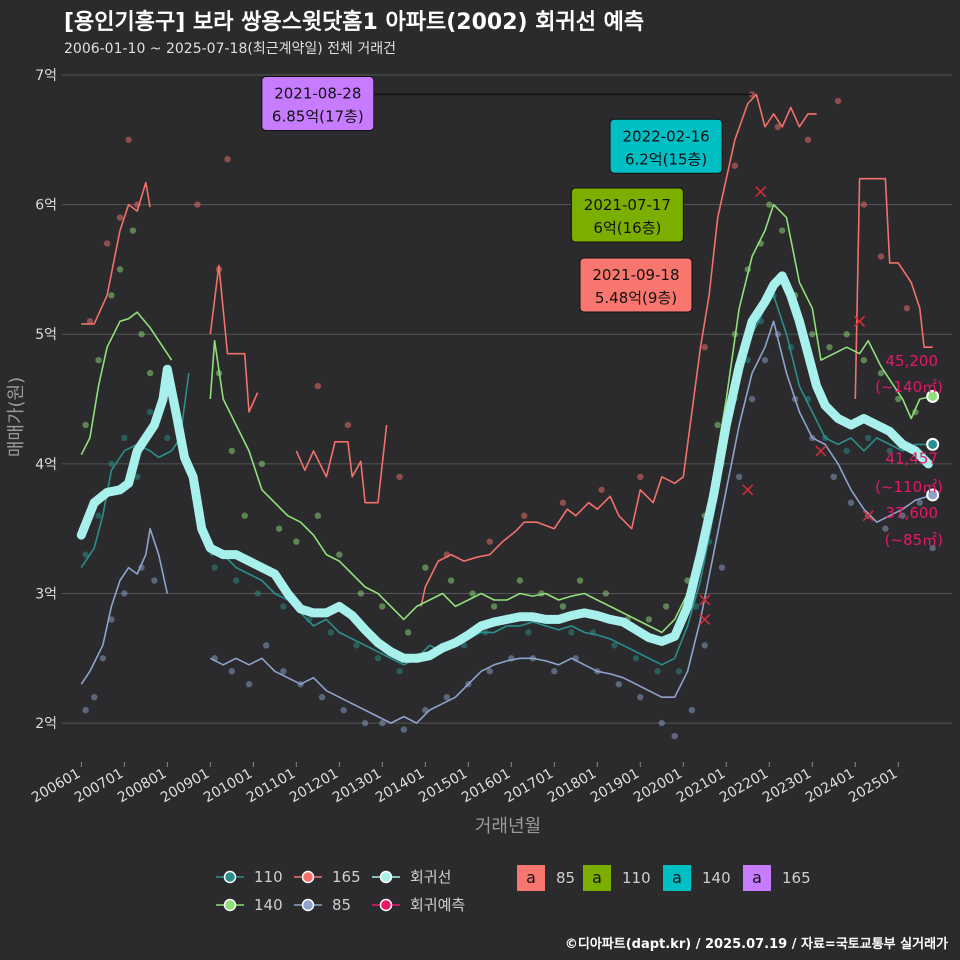 This screenshot has height=960, width=960. I want to click on x-axis-title: 거래년월, so click(508, 826).